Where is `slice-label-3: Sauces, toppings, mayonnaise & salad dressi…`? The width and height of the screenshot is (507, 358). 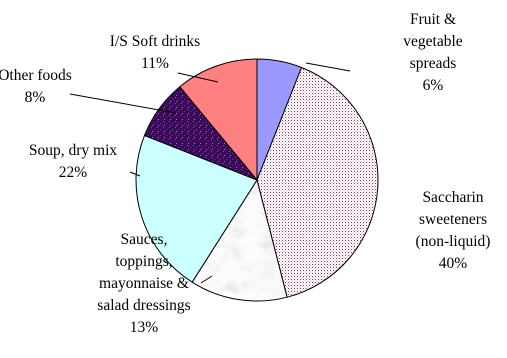
slice-label-3: Sauces, toppings, mayonnaise & salad dressi… is located at coordinates (143, 283).